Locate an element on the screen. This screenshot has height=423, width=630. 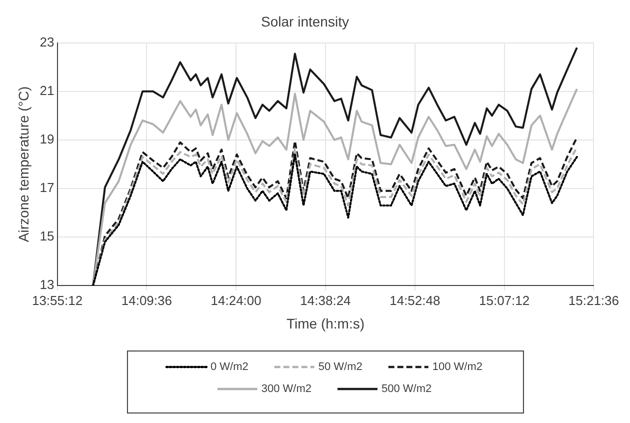
x-tick-label: 14:24:00 is located at coordinates (236, 300).